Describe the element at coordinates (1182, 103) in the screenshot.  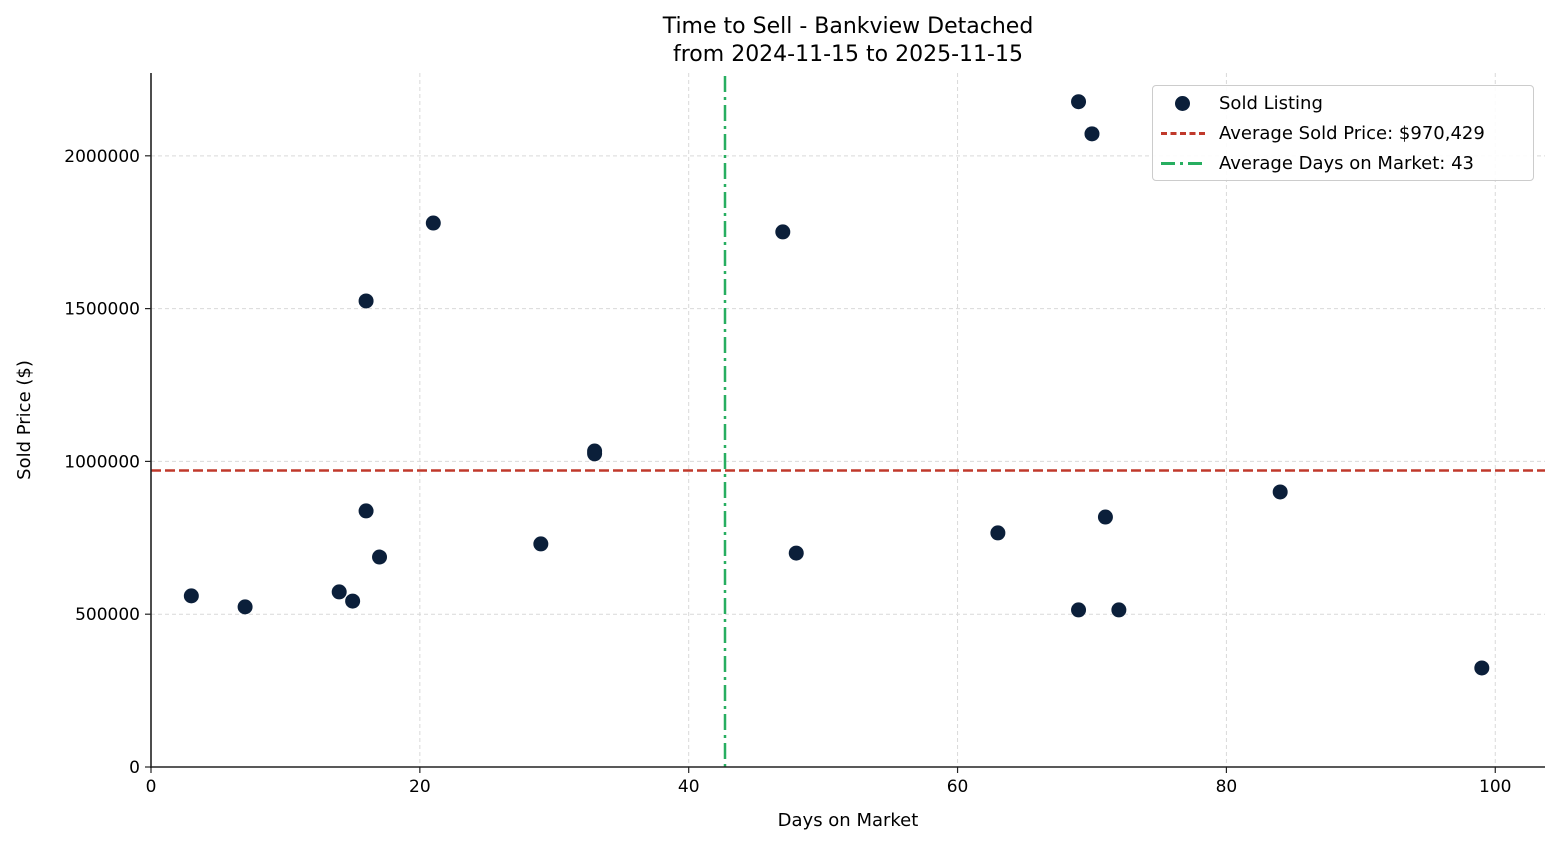
I see `scatter-marker-icon` at that location.